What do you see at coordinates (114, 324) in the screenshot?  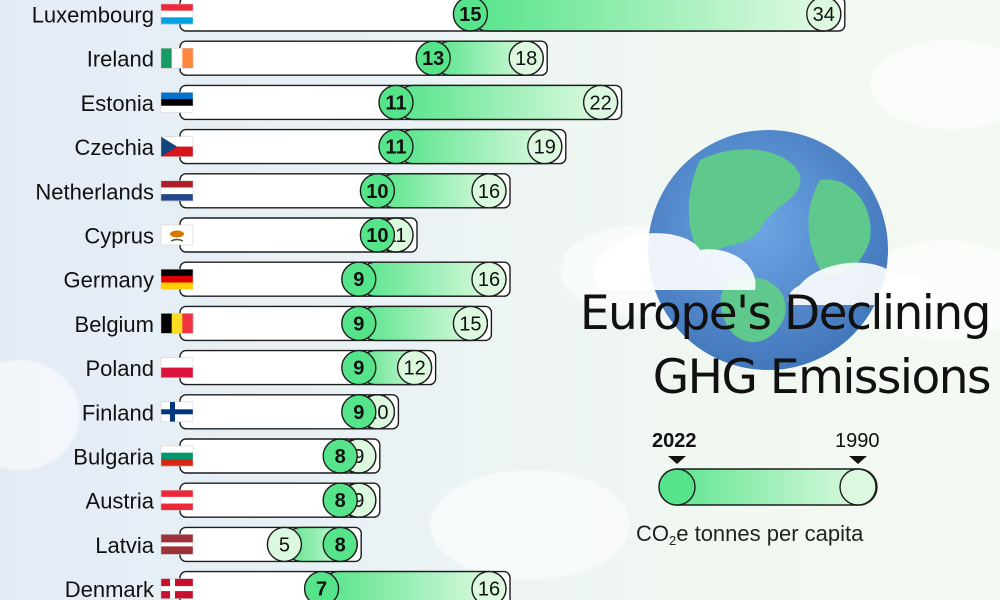 I see `country-label: Belgium` at bounding box center [114, 324].